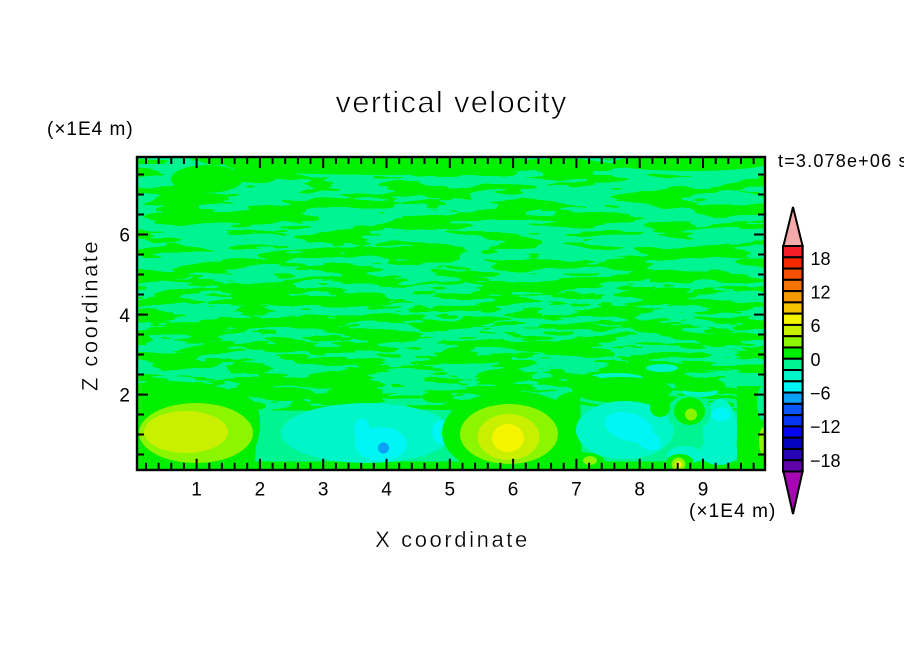 Image resolution: width=904 pixels, height=654 pixels. Describe the element at coordinates (451, 102) in the screenshot. I see `svg-text: vertical velocity` at that location.